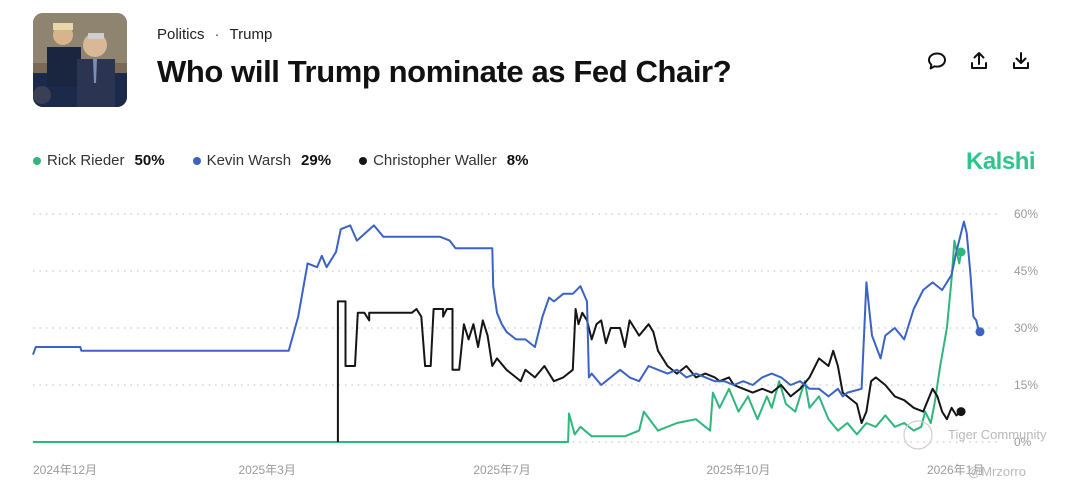  Describe the element at coordinates (997, 471) in the screenshot. I see `watermark-handle: @Mrzorro` at that location.